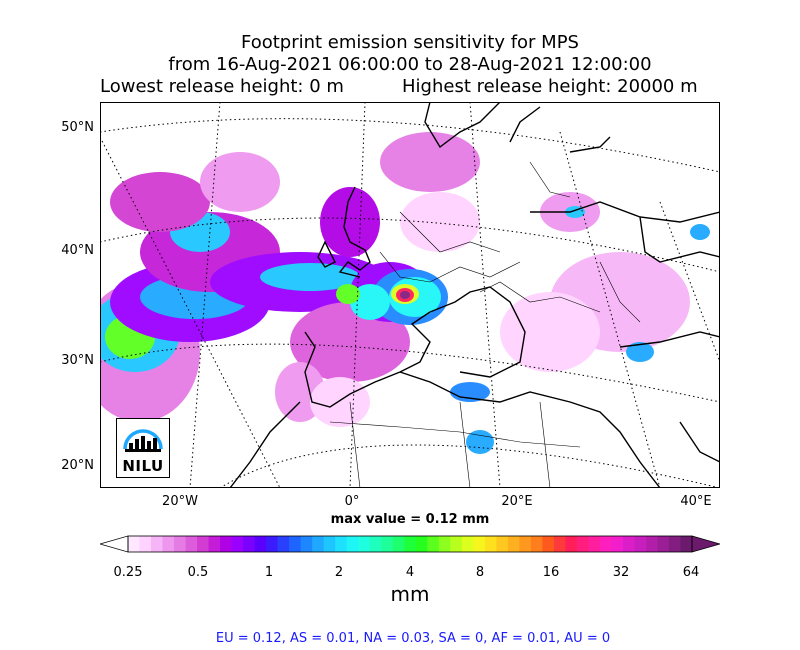 This screenshot has height=650, width=800. I want to click on colorbar-tick-label: 0.5, so click(198, 572).